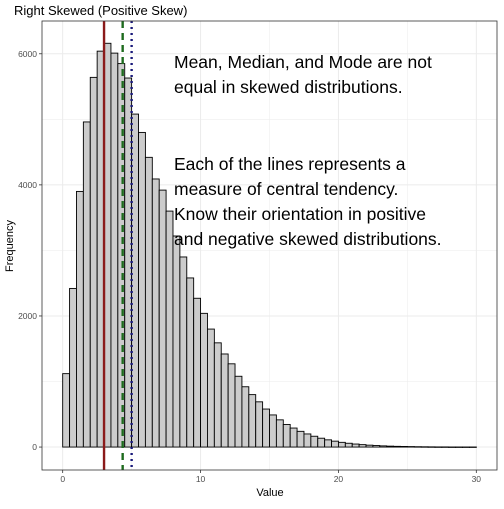  Describe the element at coordinates (477, 479) in the screenshot. I see `x-tick-label: 30` at that location.